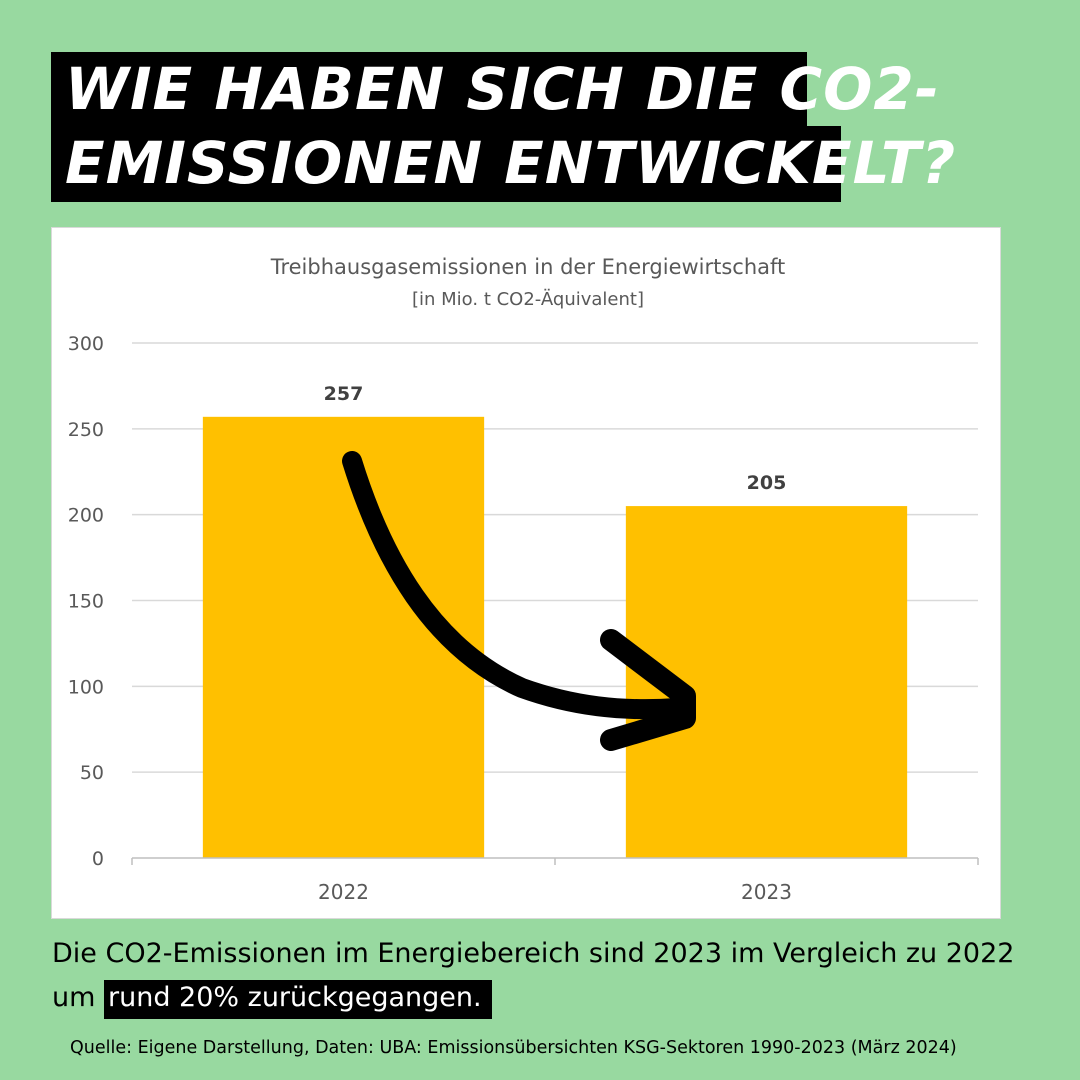  Describe the element at coordinates (86, 516) in the screenshot. I see `y-tick-label: 200` at that location.